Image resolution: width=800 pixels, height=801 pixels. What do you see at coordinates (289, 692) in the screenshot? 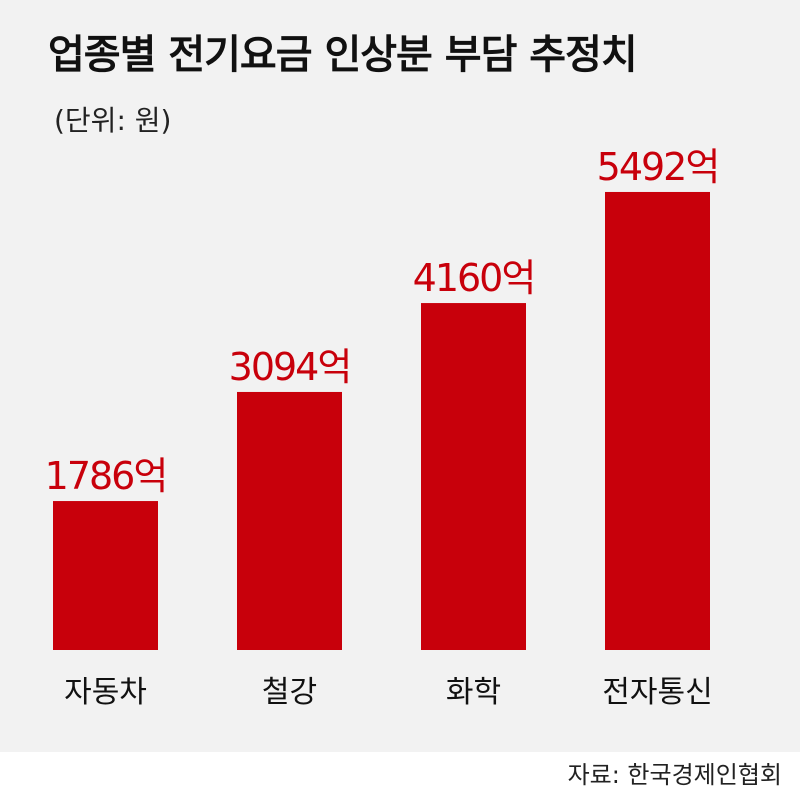
I see `x-tick-label: 철강` at bounding box center [289, 692].